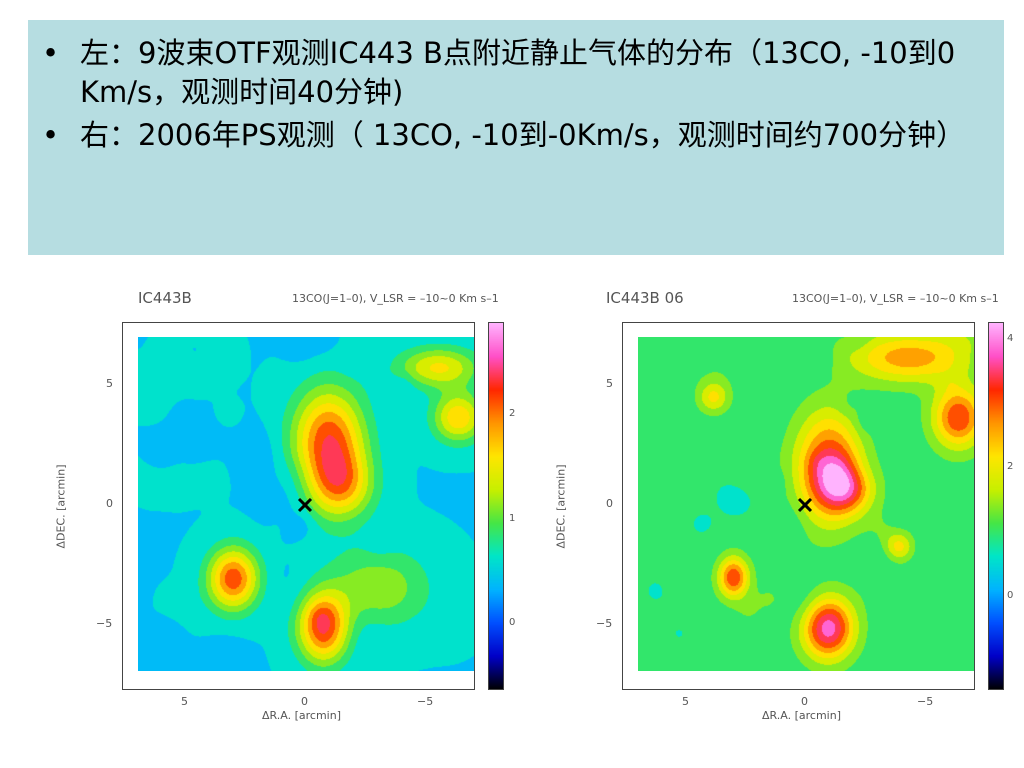 Image resolution: width=1024 pixels, height=768 pixels. What do you see at coordinates (165, 298) in the screenshot?
I see `map-title: IC443B` at bounding box center [165, 298].